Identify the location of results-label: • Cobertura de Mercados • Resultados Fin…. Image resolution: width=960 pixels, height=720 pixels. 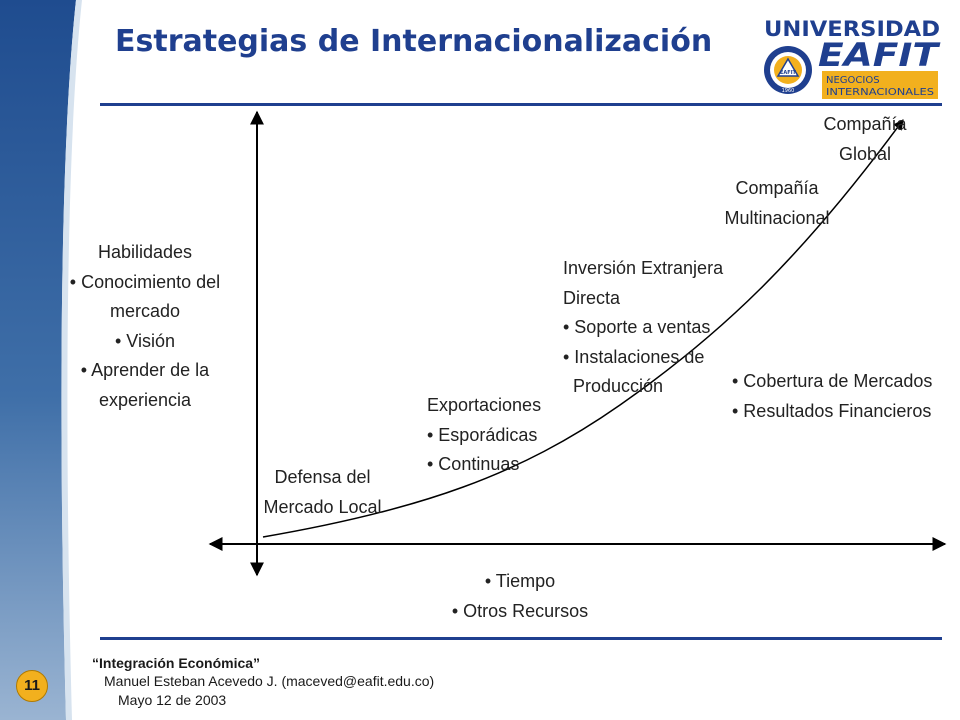
(832, 396).